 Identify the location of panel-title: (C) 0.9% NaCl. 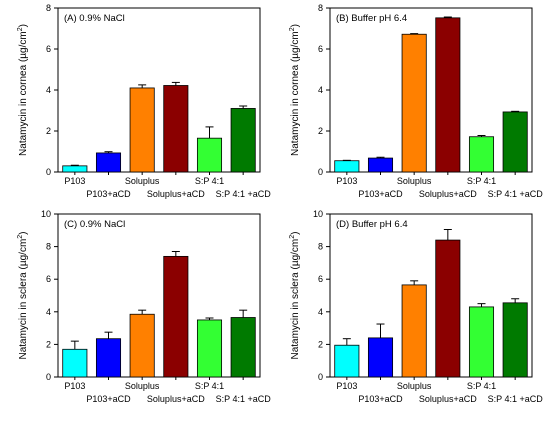
(94, 224).